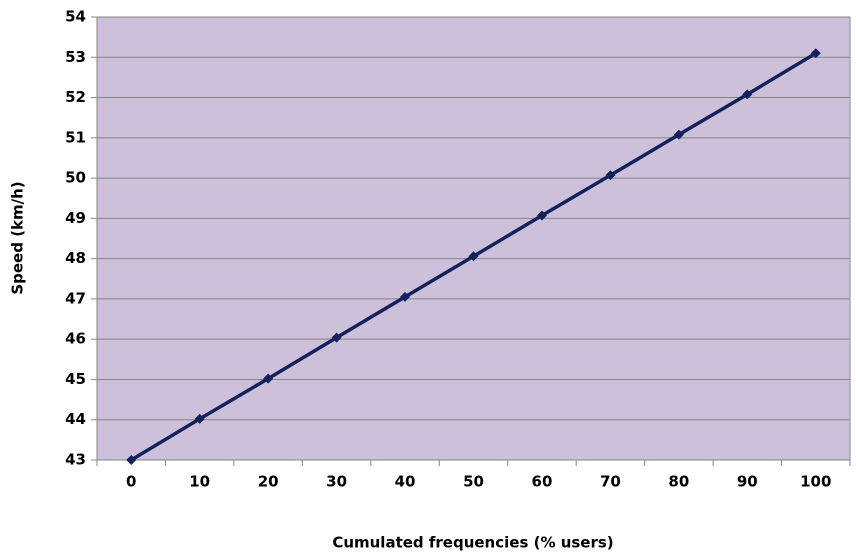 The width and height of the screenshot is (856, 560). Describe the element at coordinates (75, 137) in the screenshot. I see `y-tick-label: 51` at that location.